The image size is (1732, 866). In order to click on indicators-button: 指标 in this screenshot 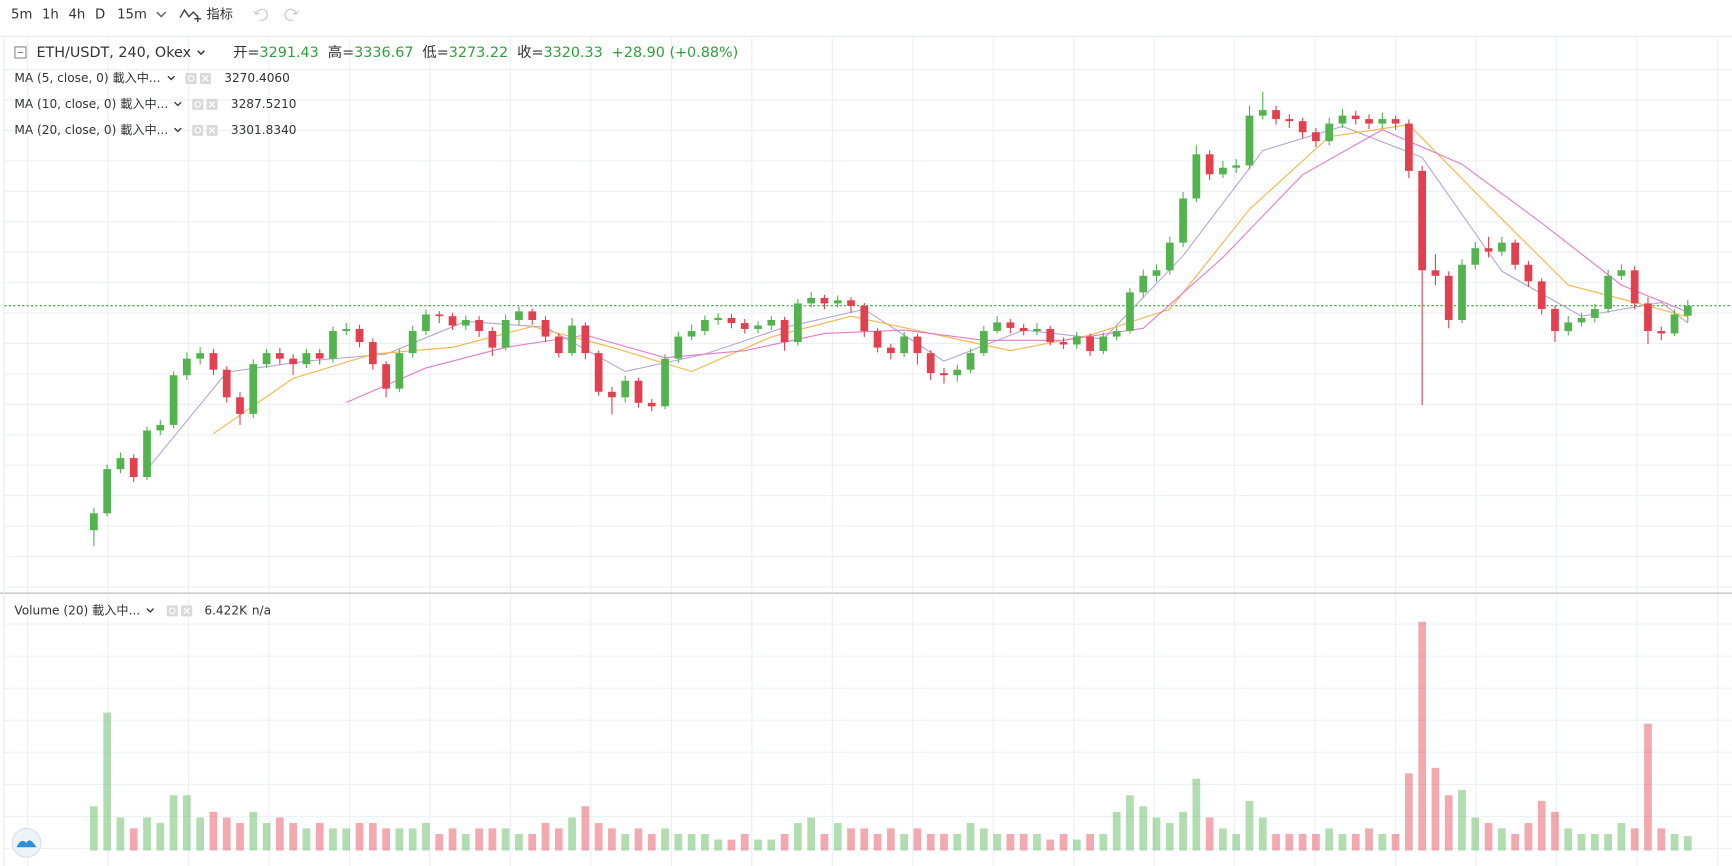, I will do `click(220, 14)`.